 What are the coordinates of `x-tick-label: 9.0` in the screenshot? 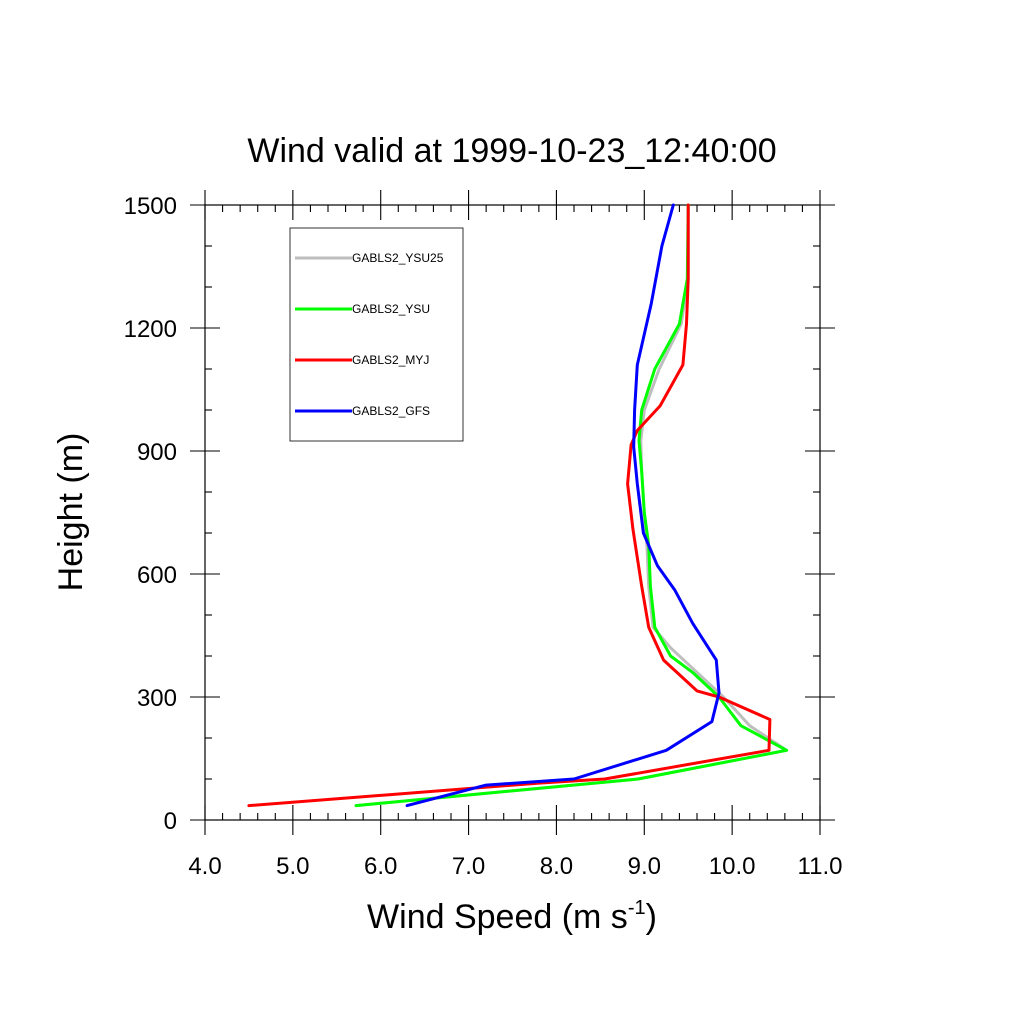 It's located at (644, 866).